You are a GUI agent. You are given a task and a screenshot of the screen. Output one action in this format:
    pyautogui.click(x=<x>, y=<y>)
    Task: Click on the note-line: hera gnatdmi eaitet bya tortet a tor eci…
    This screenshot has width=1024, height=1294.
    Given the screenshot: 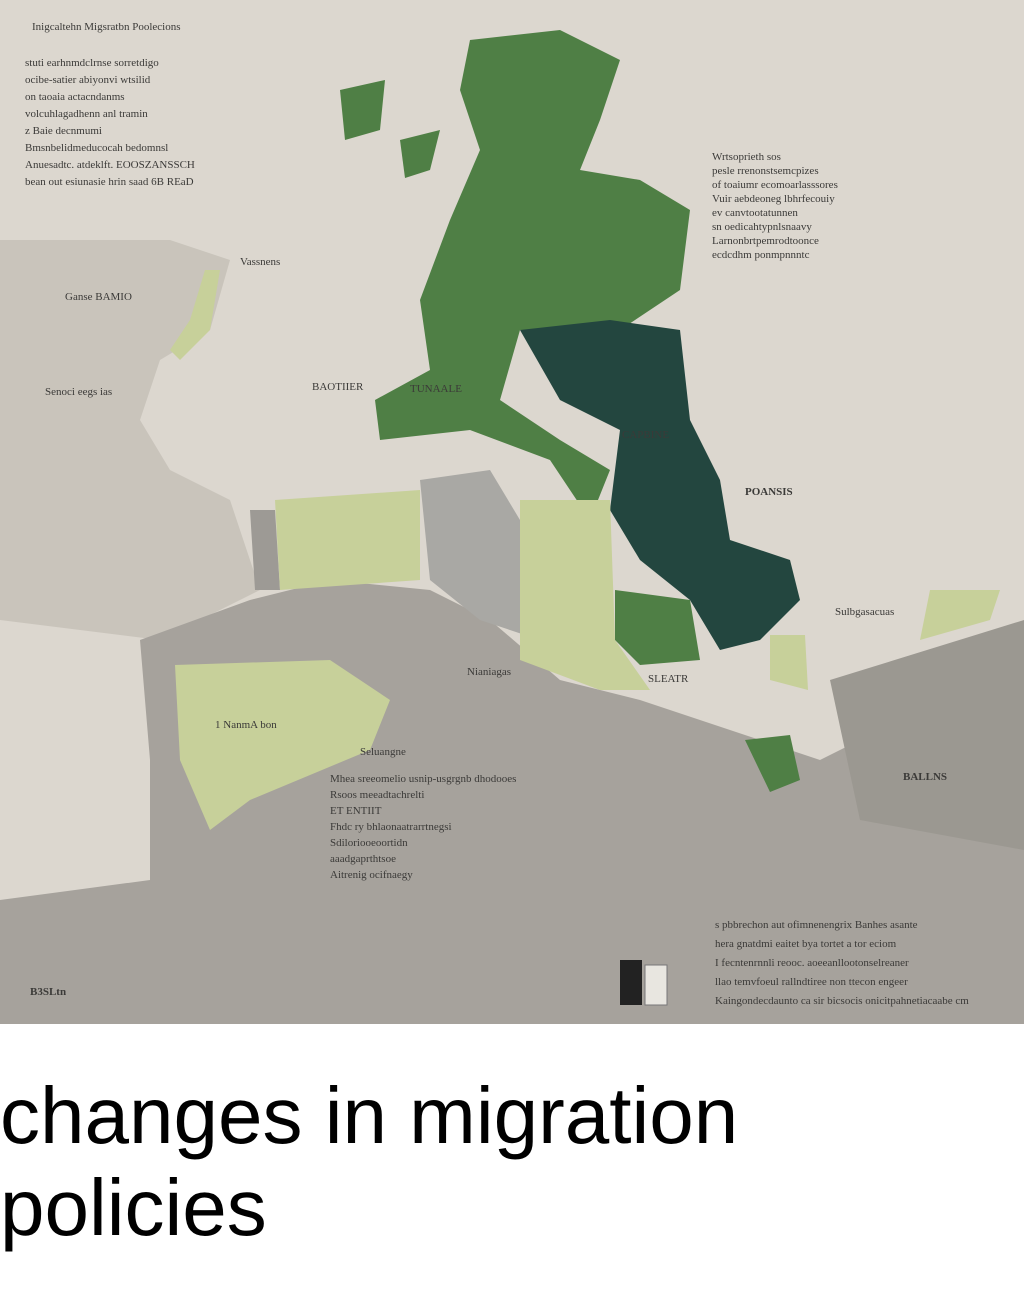 What is the action you would take?
    pyautogui.click(x=806, y=944)
    